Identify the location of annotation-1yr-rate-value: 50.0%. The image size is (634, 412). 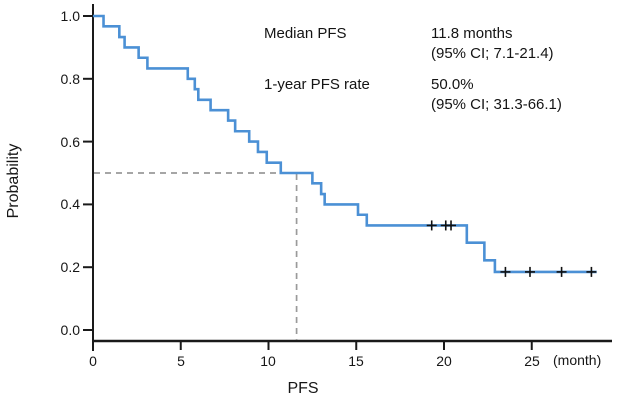
(452, 84).